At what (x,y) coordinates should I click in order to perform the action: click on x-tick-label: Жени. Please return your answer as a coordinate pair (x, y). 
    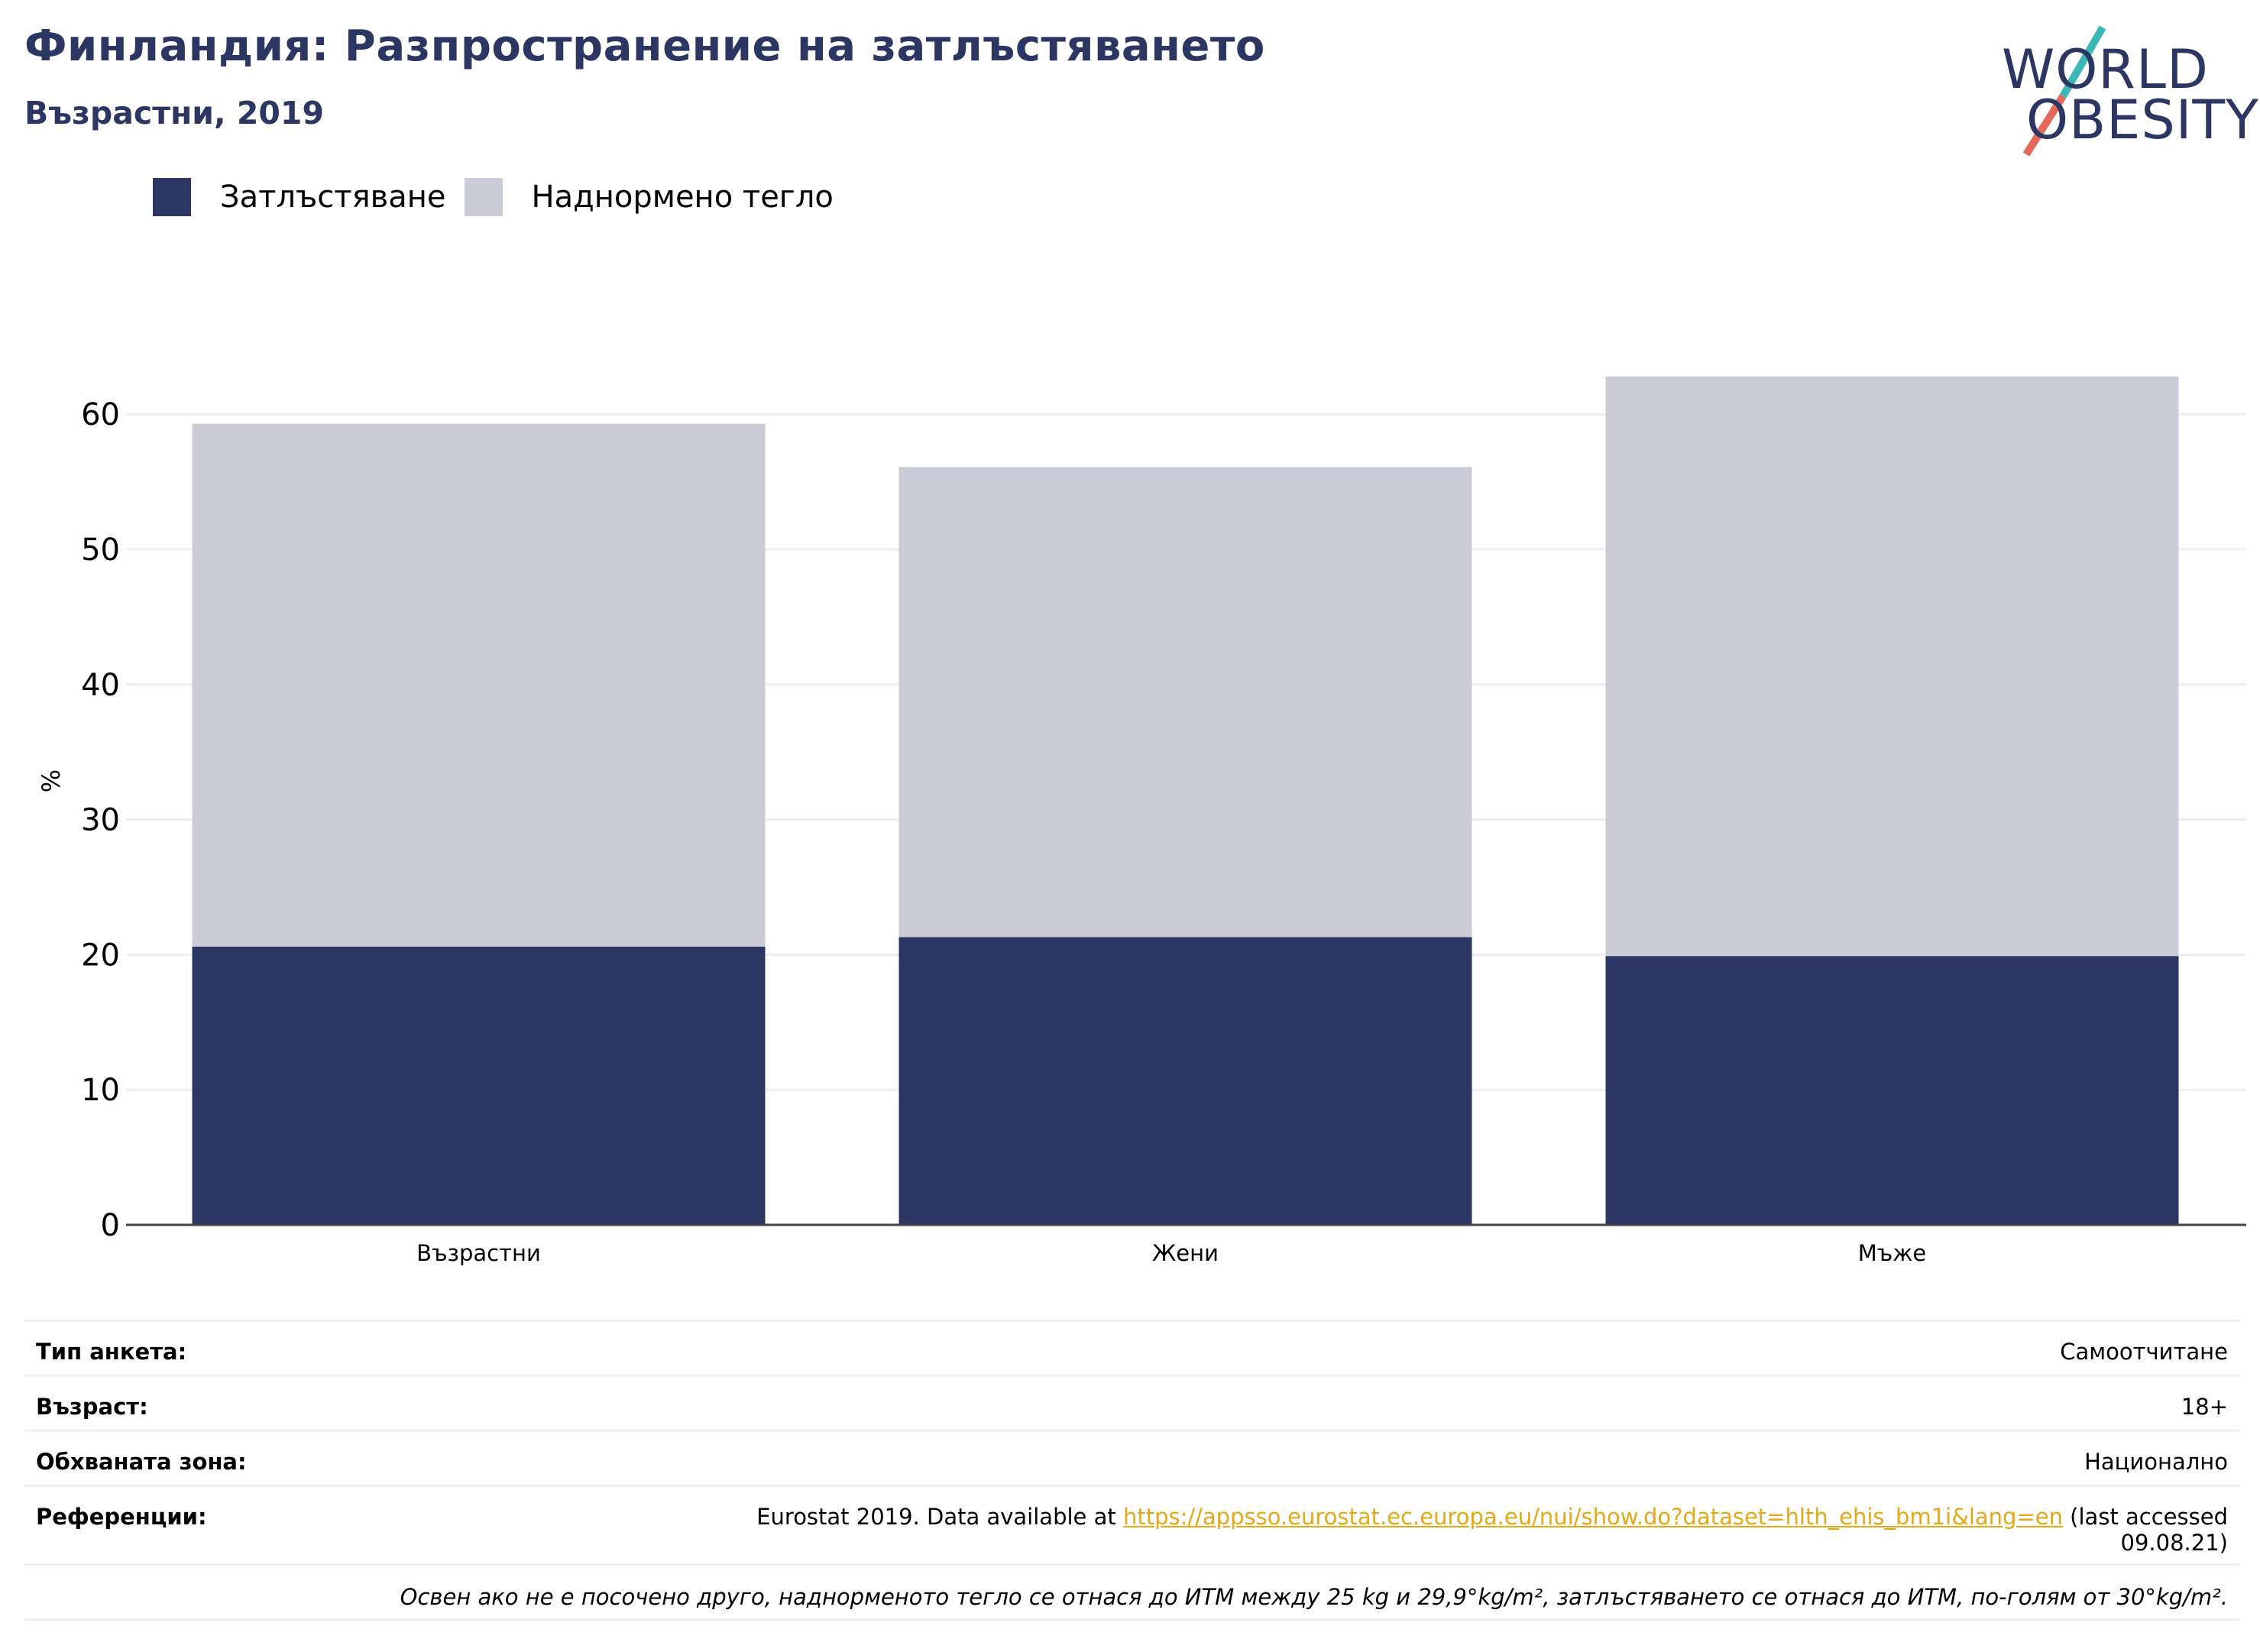
    Looking at the image, I should click on (1185, 1253).